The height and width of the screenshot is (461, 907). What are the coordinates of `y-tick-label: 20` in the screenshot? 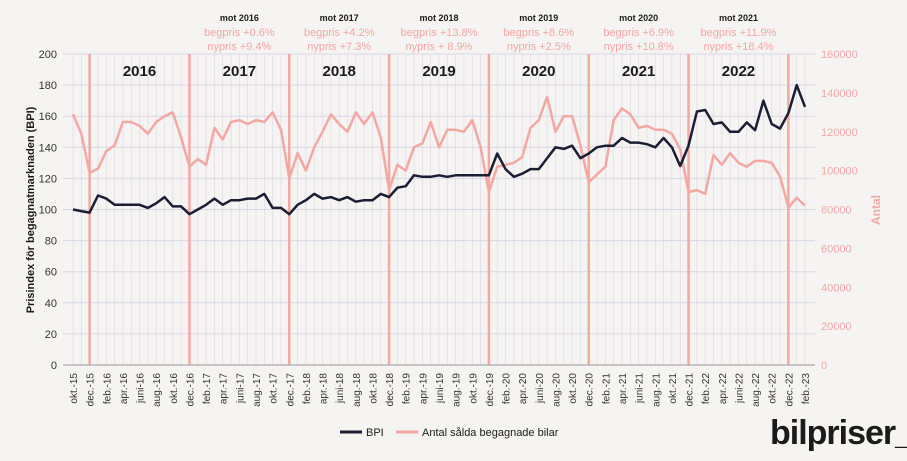 It's located at (51, 335).